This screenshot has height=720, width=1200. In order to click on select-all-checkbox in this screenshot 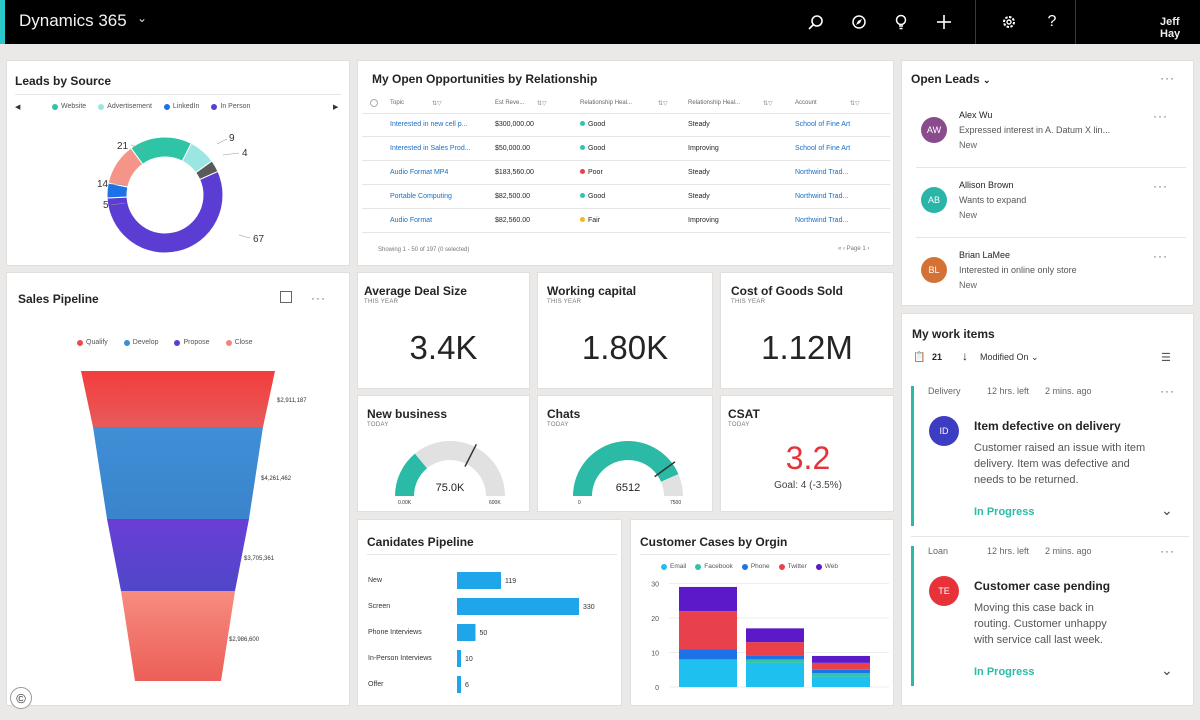, I will do `click(374, 103)`.